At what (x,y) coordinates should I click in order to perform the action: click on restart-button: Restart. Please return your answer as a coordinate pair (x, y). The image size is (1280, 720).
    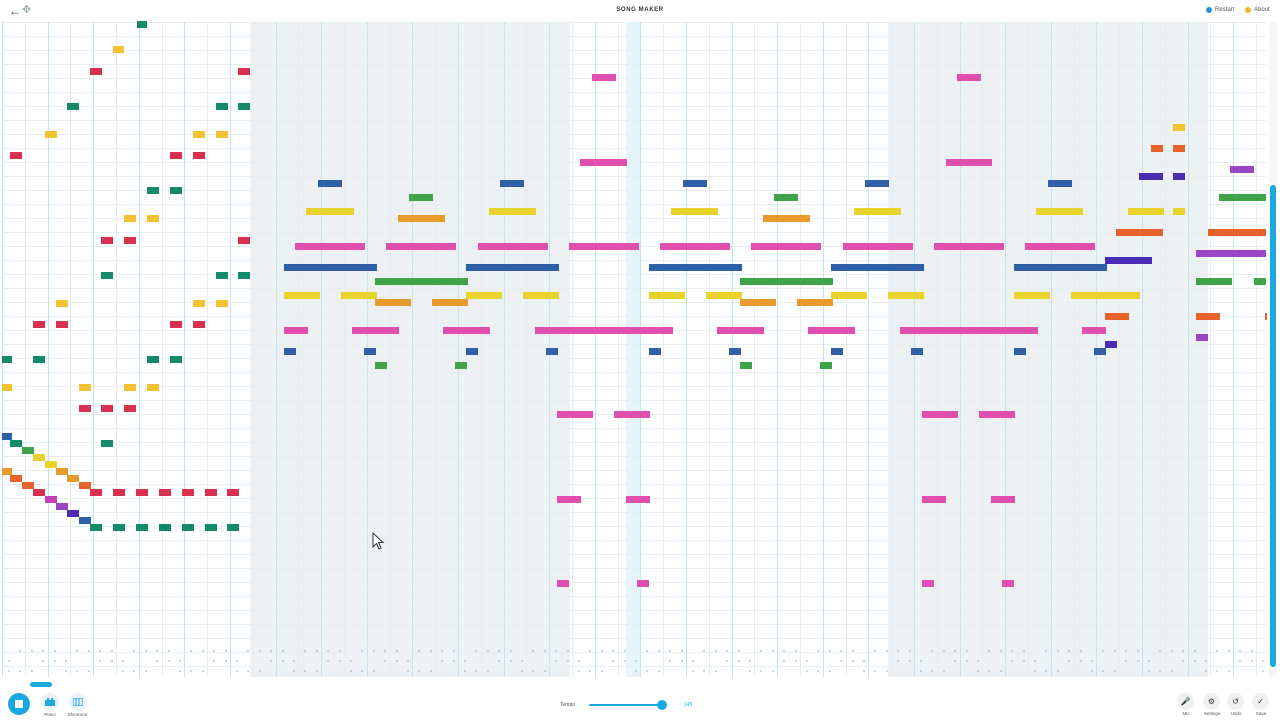
    Looking at the image, I should click on (1220, 10).